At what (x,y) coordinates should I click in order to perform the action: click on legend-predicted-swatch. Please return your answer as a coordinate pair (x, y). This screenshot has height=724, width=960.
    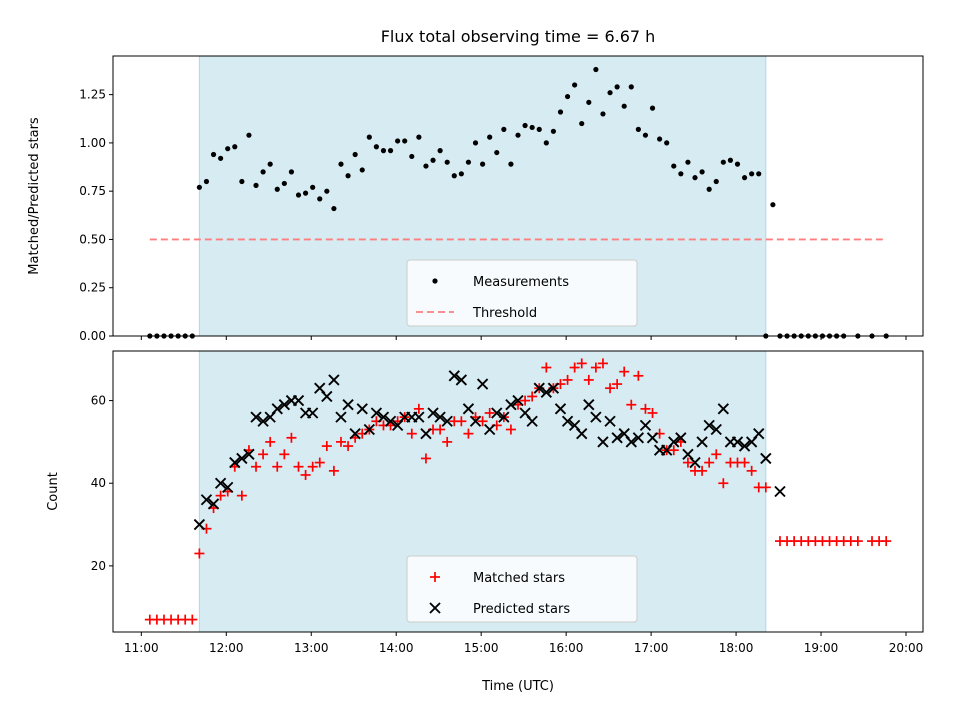
    Looking at the image, I should click on (435, 608).